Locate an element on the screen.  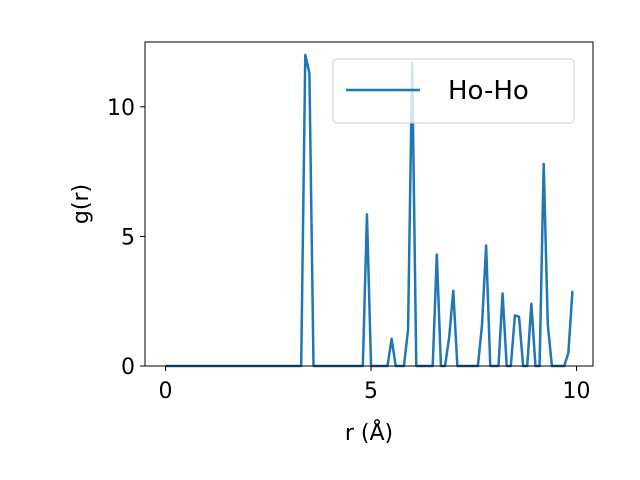
x-tick-label: 0 is located at coordinates (166, 391).